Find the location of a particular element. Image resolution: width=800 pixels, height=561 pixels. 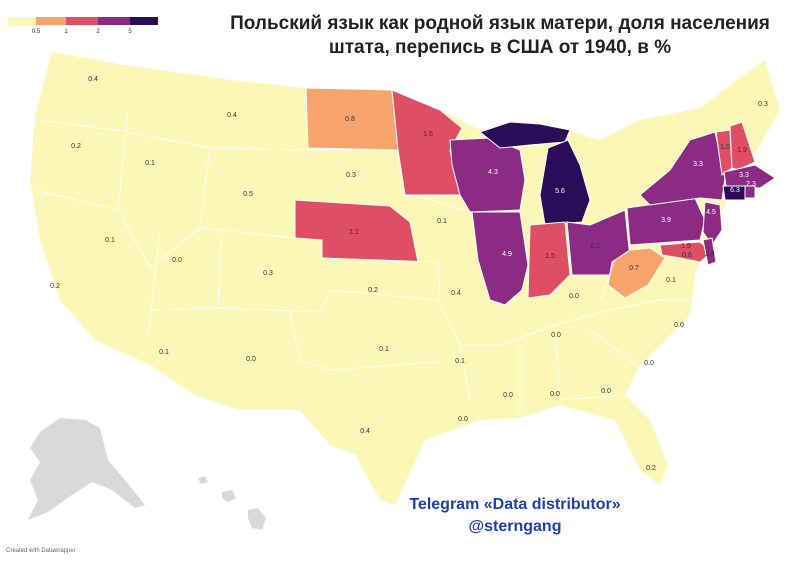

label-ia: 0.1 is located at coordinates (442, 221).